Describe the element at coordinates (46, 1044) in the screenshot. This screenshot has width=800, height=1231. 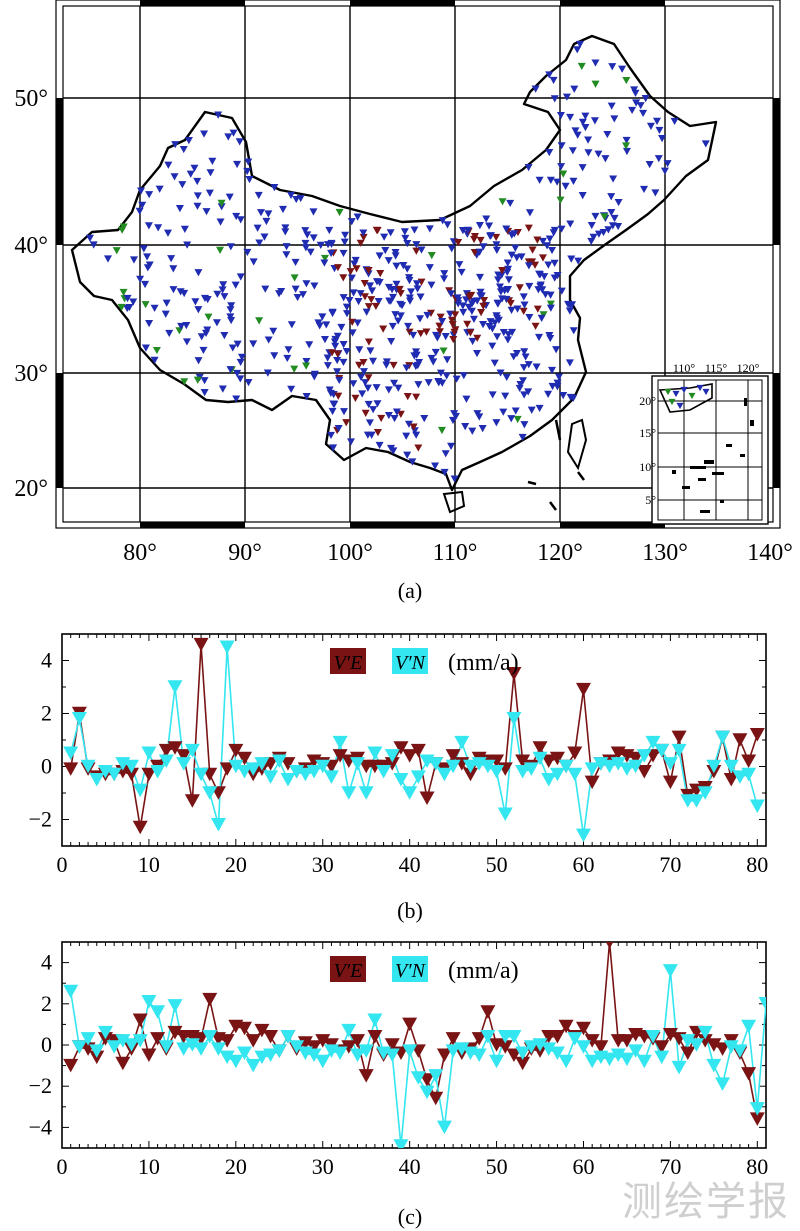
I see `y-tick-label: 0` at that location.